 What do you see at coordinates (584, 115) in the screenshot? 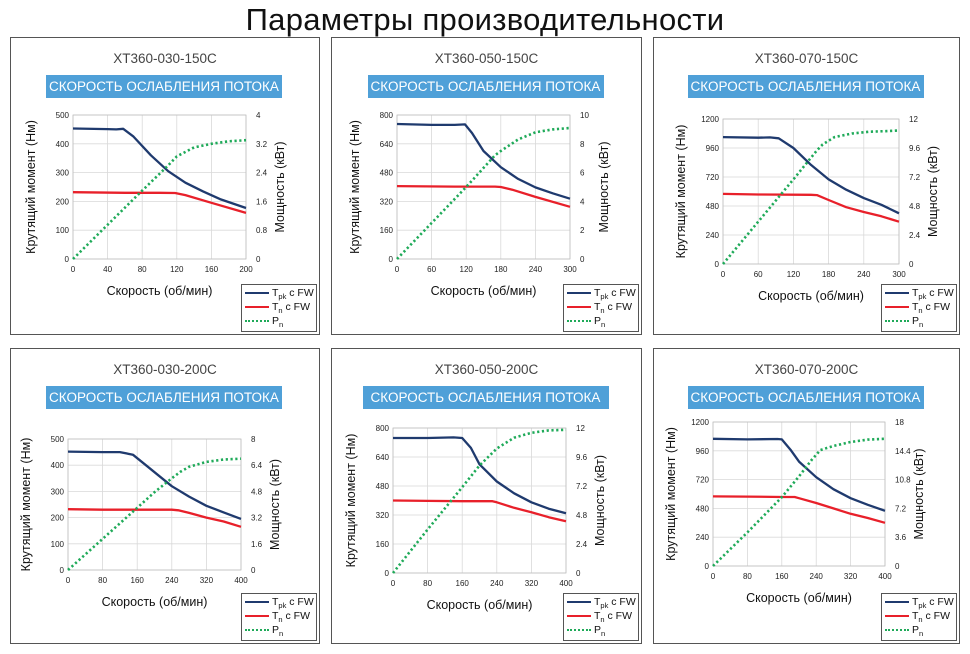
I see `y2-tick-label: 10` at bounding box center [584, 115].